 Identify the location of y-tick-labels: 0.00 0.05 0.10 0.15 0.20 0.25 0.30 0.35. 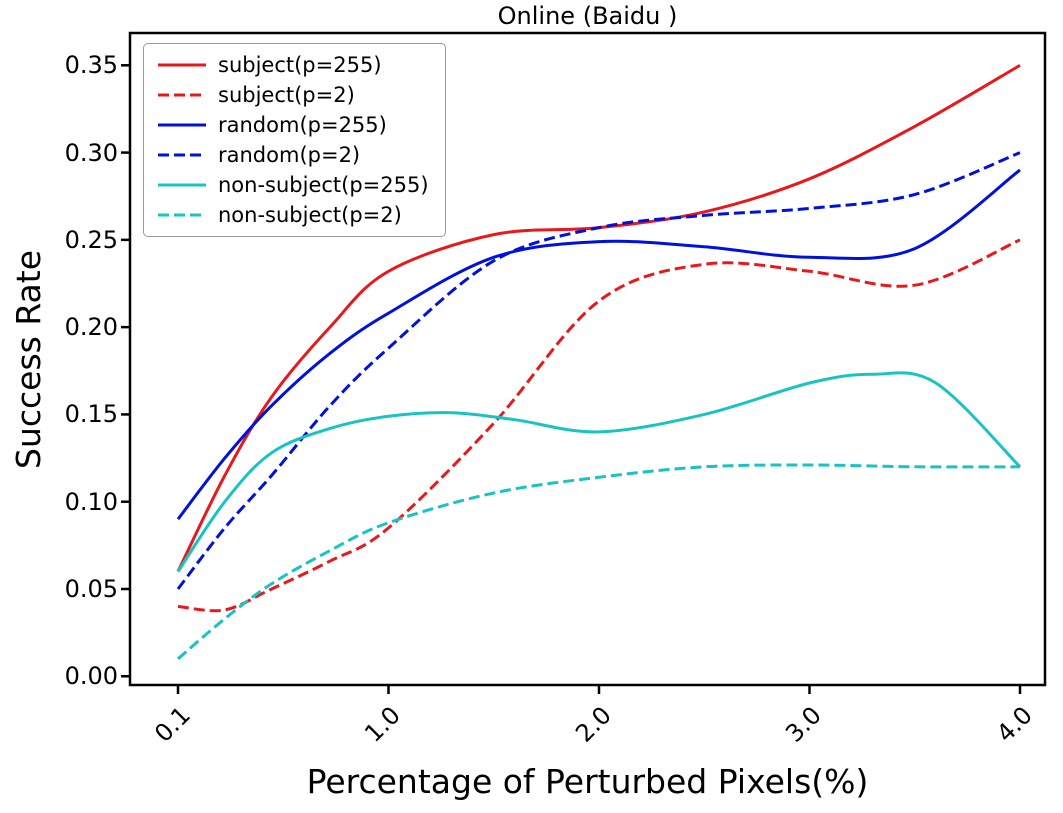
(59, 361).